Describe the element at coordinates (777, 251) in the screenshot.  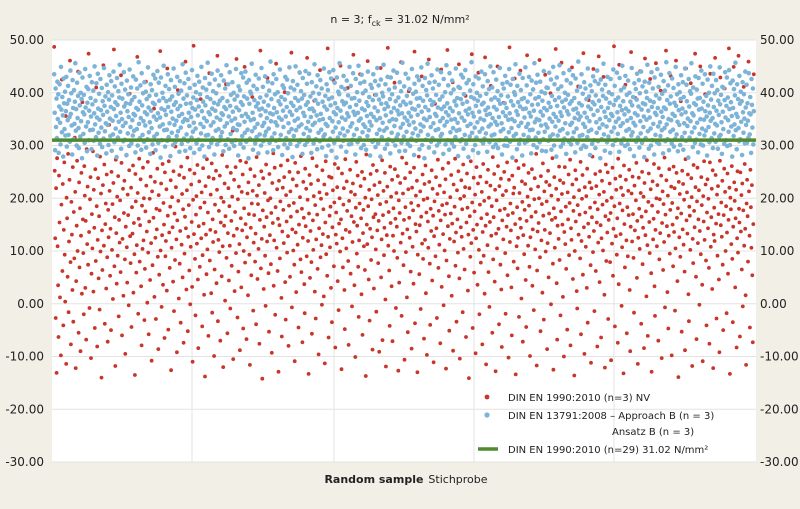
I see `y-tick-label-right: 10.00` at that location.